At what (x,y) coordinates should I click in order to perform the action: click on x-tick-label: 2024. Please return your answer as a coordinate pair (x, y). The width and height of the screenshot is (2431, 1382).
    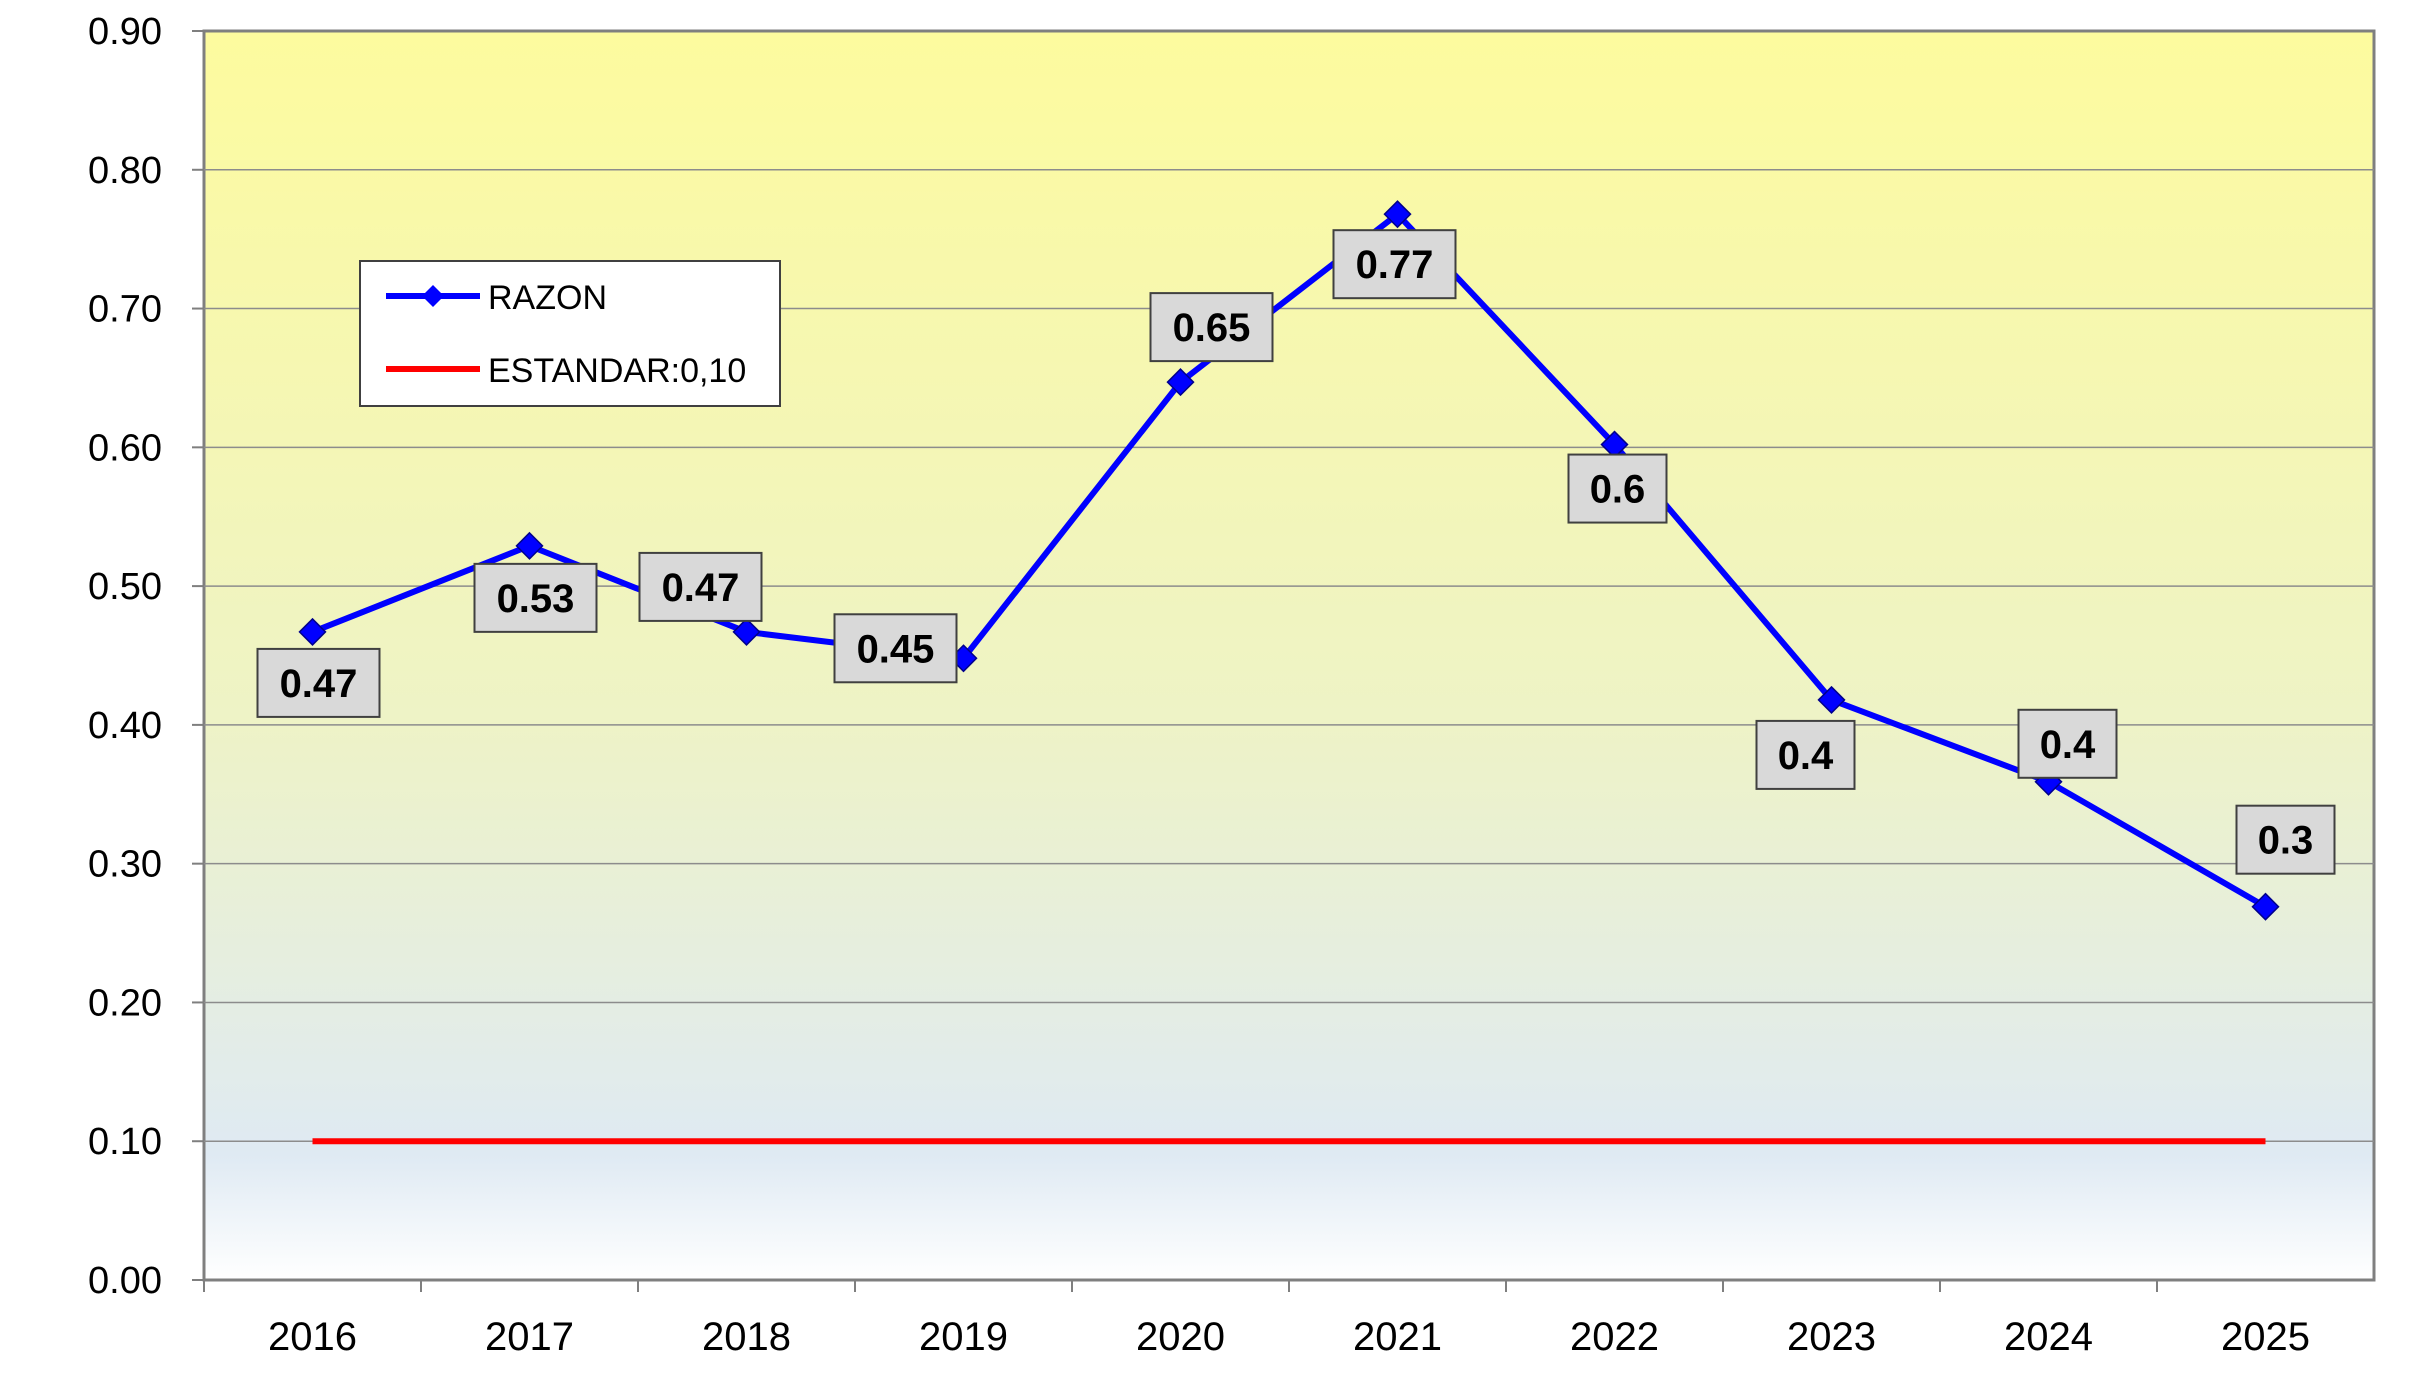
    Looking at the image, I should click on (2048, 1337).